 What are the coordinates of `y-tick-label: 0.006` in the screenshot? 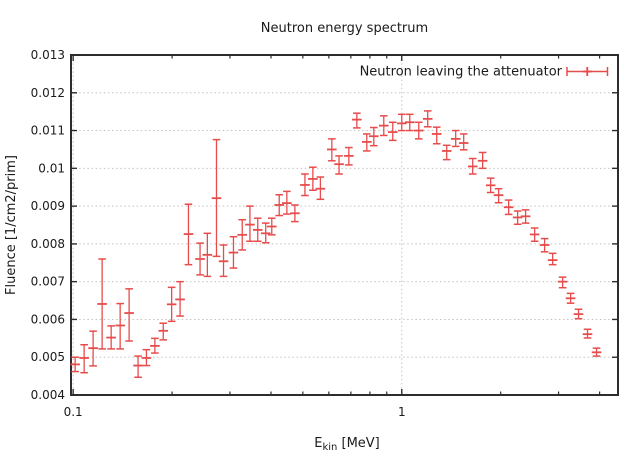 It's located at (48, 319).